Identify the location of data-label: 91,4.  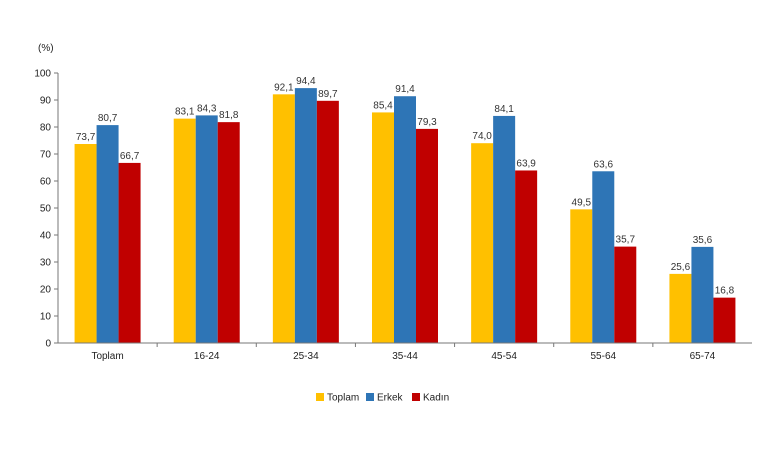
(405, 89).